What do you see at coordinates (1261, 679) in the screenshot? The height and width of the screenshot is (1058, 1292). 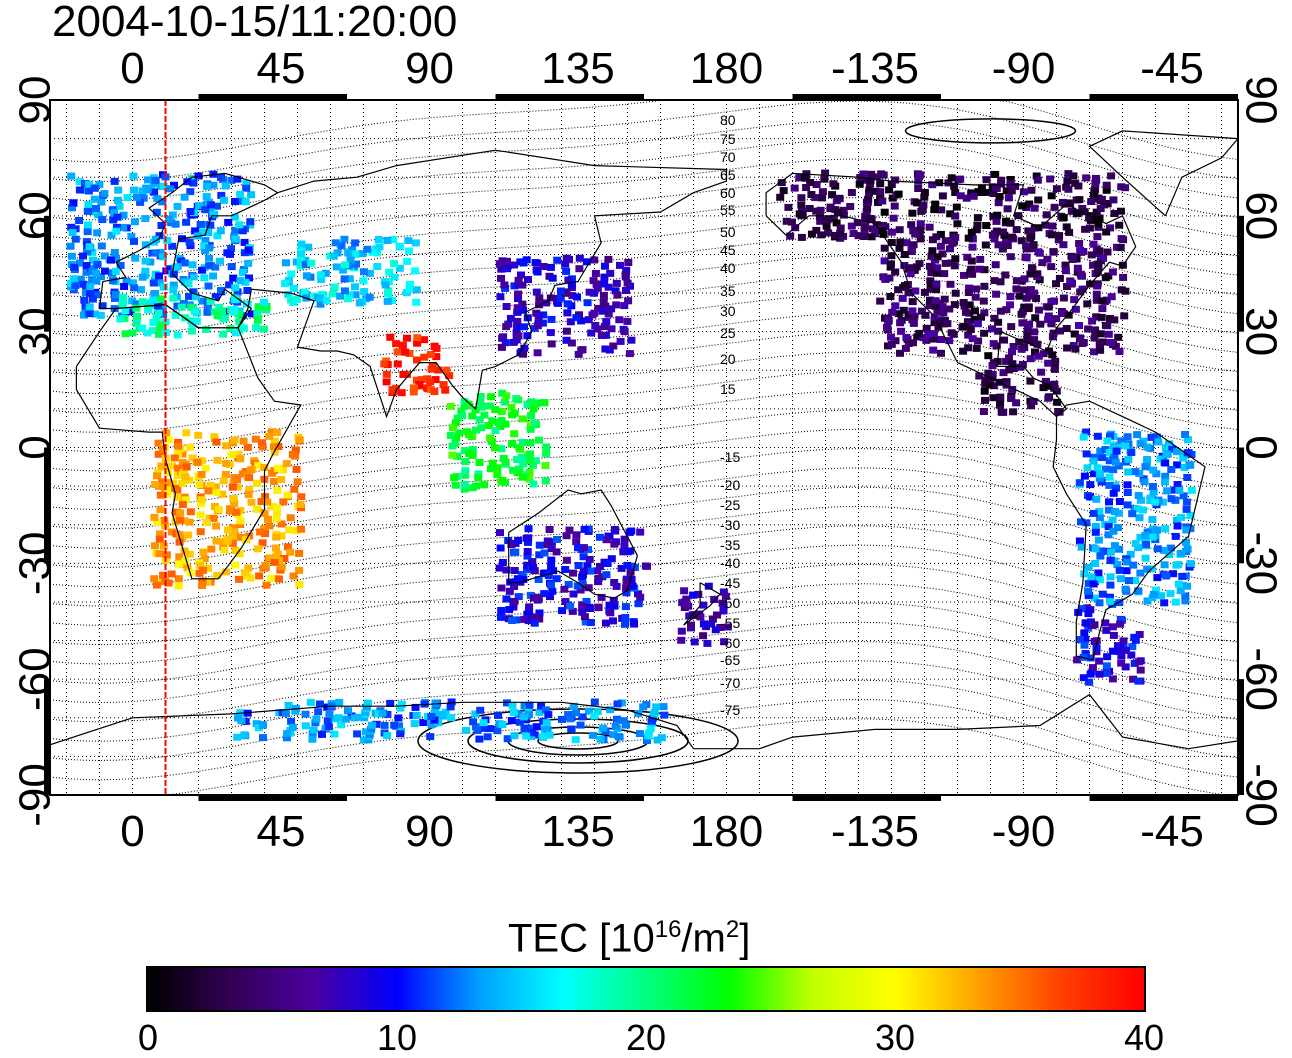 I see `y-tick-right: -60` at bounding box center [1261, 679].